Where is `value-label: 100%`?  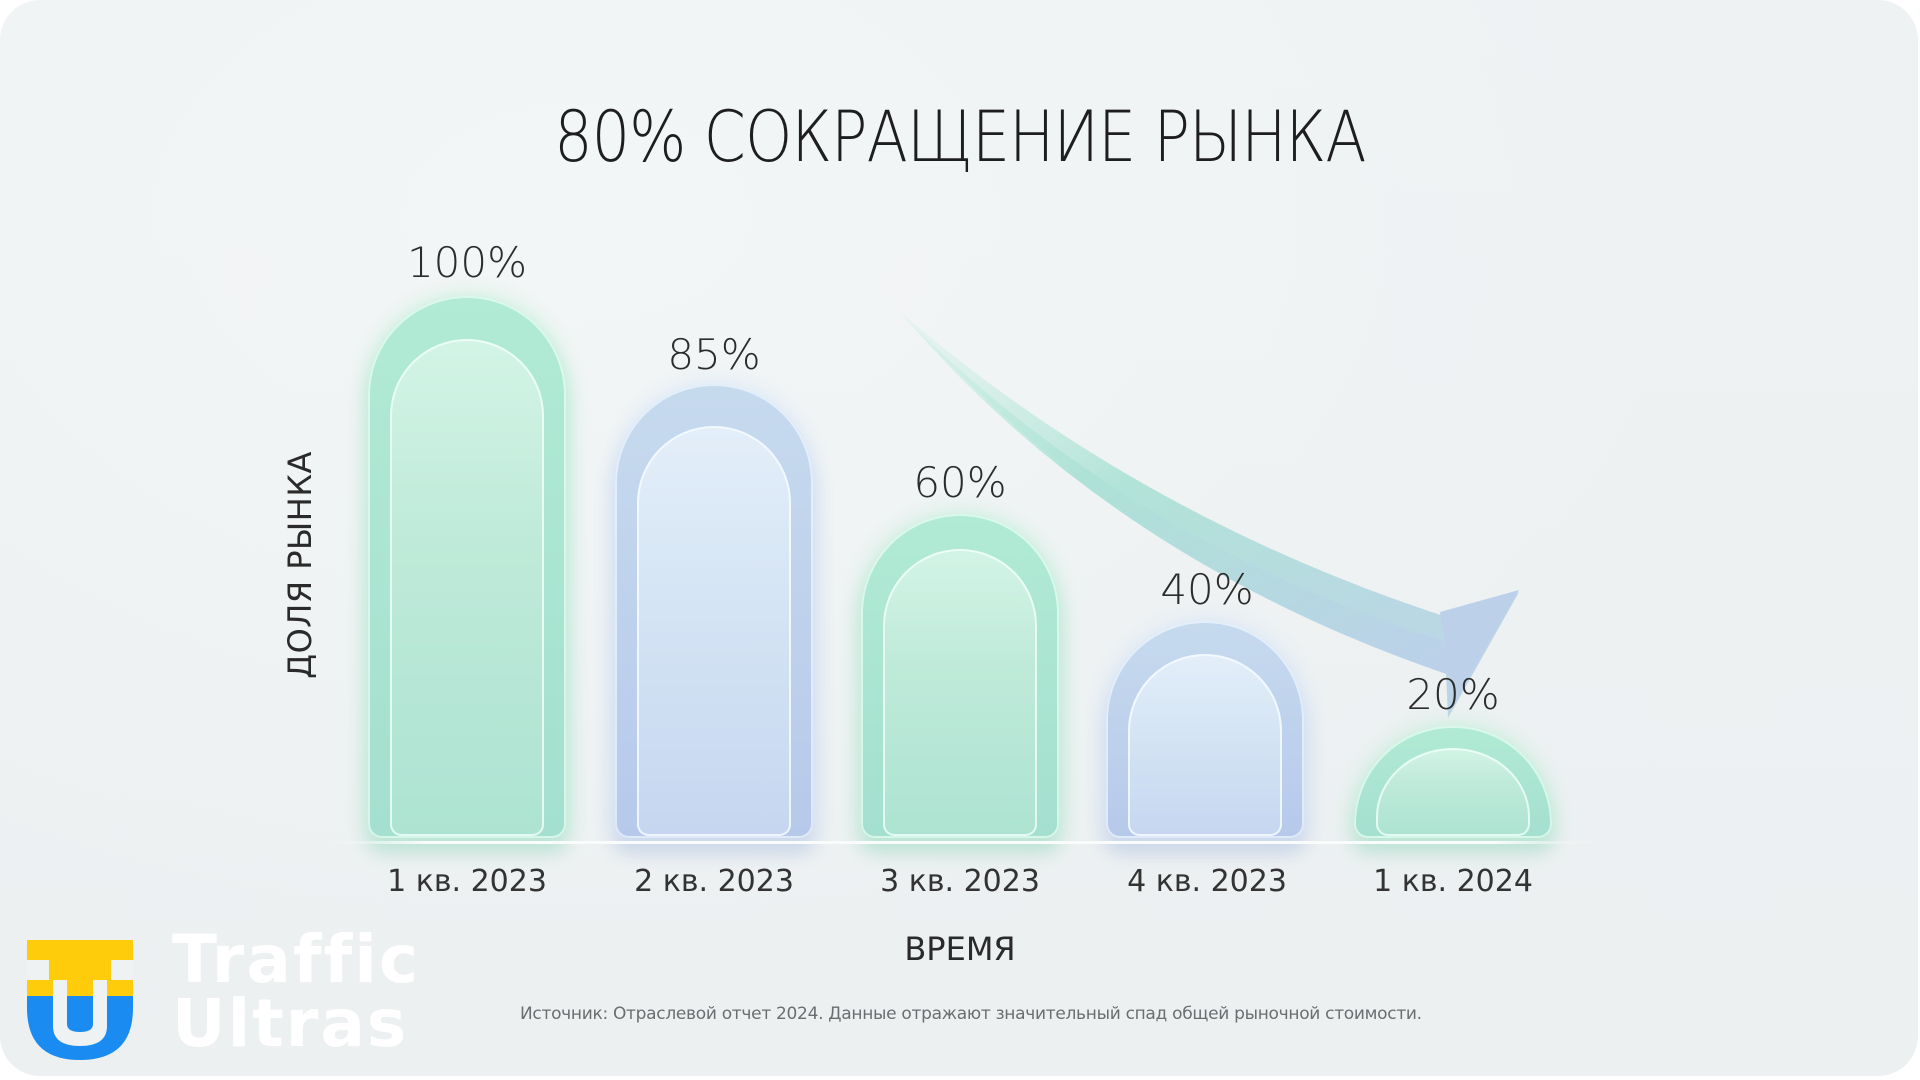 value-label: 100% is located at coordinates (467, 262).